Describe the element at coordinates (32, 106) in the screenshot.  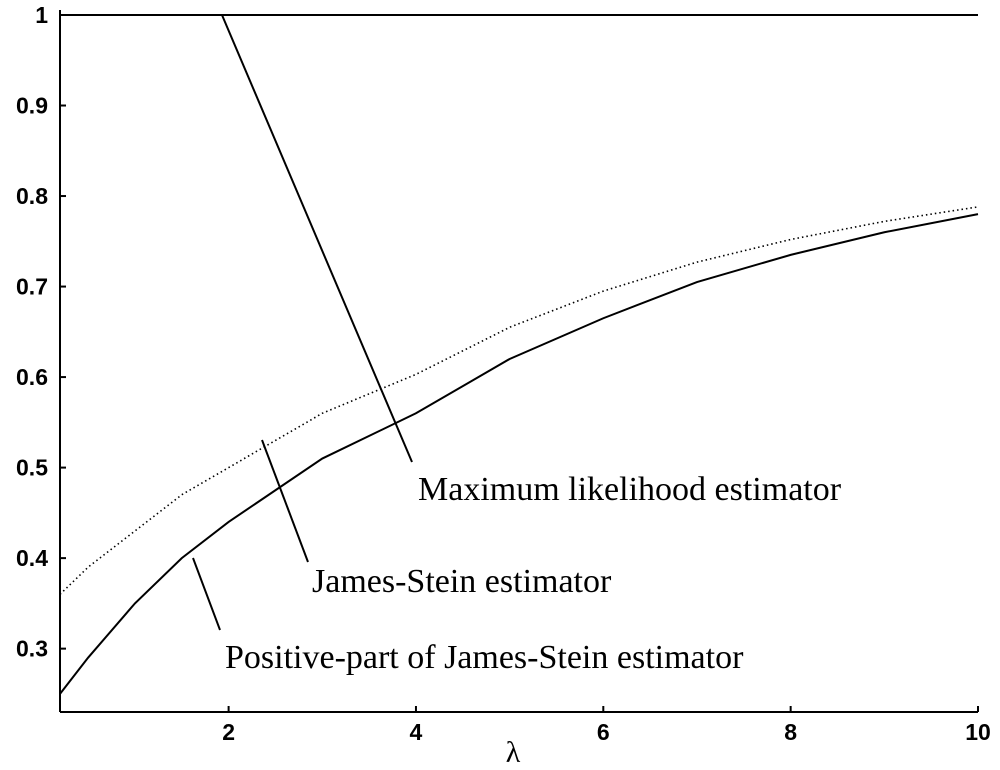
I see `y-tick-label: 0.9` at that location.